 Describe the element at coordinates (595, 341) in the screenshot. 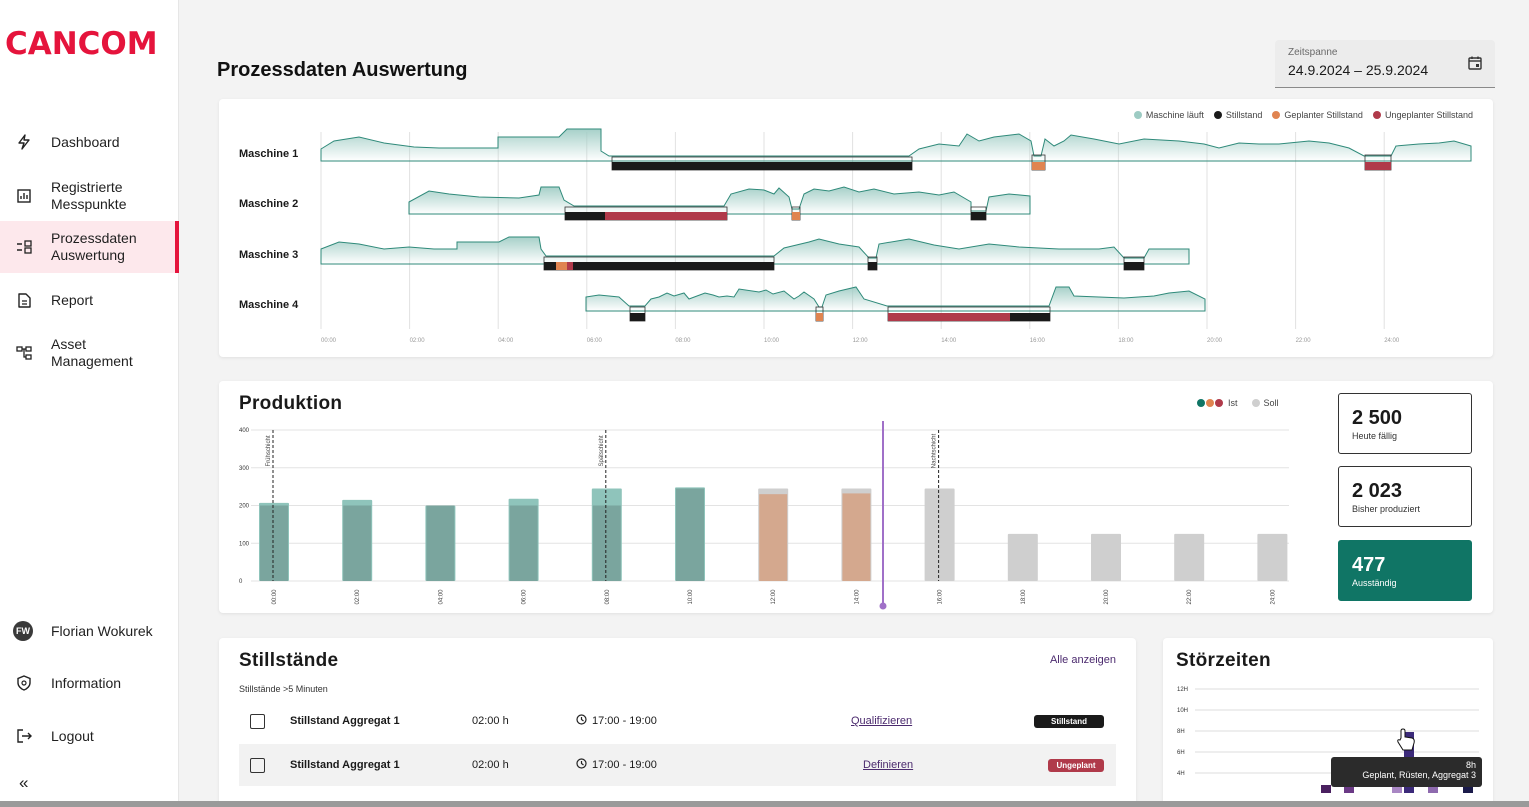

I see `timeline-tick-label: 06:00` at that location.